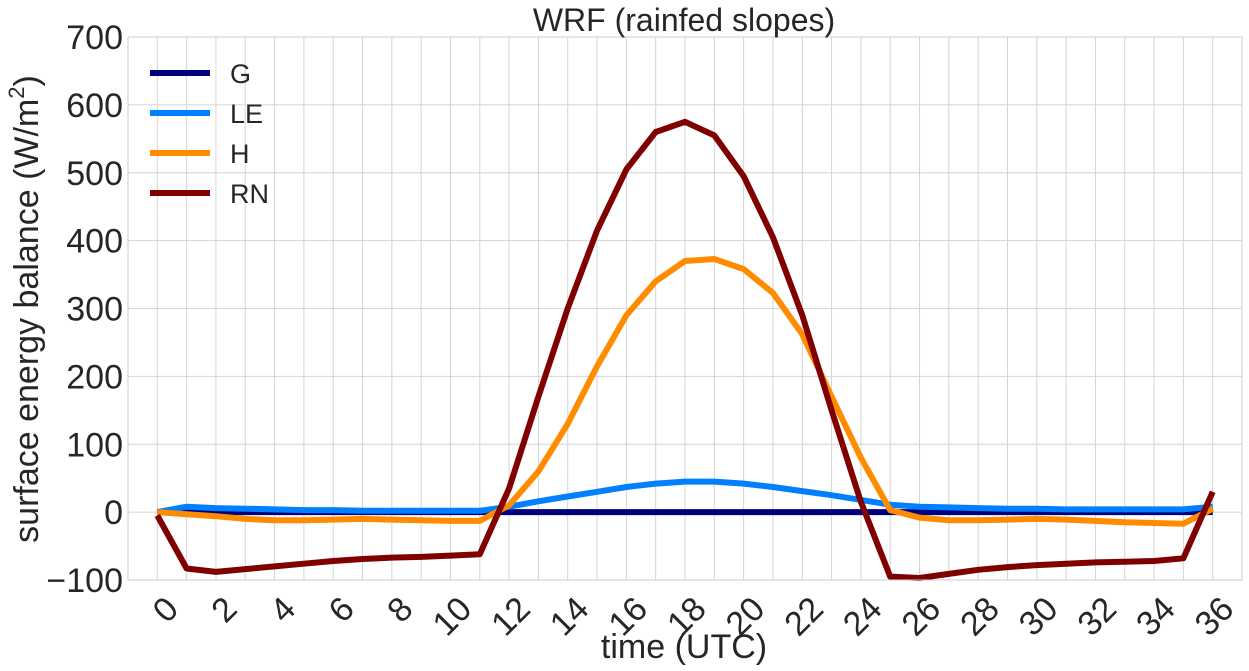  What do you see at coordinates (804, 617) in the screenshot?
I see `x-tick-label: 22` at bounding box center [804, 617].